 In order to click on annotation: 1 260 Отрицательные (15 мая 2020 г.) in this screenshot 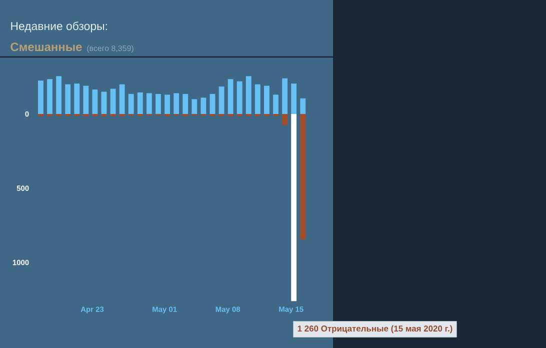, I will do `click(375, 329)`.